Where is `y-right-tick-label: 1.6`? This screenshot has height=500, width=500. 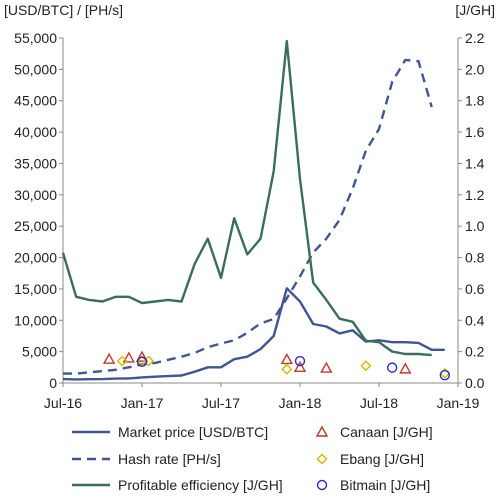 y-right-tick-label: 1.6 is located at coordinates (475, 132).